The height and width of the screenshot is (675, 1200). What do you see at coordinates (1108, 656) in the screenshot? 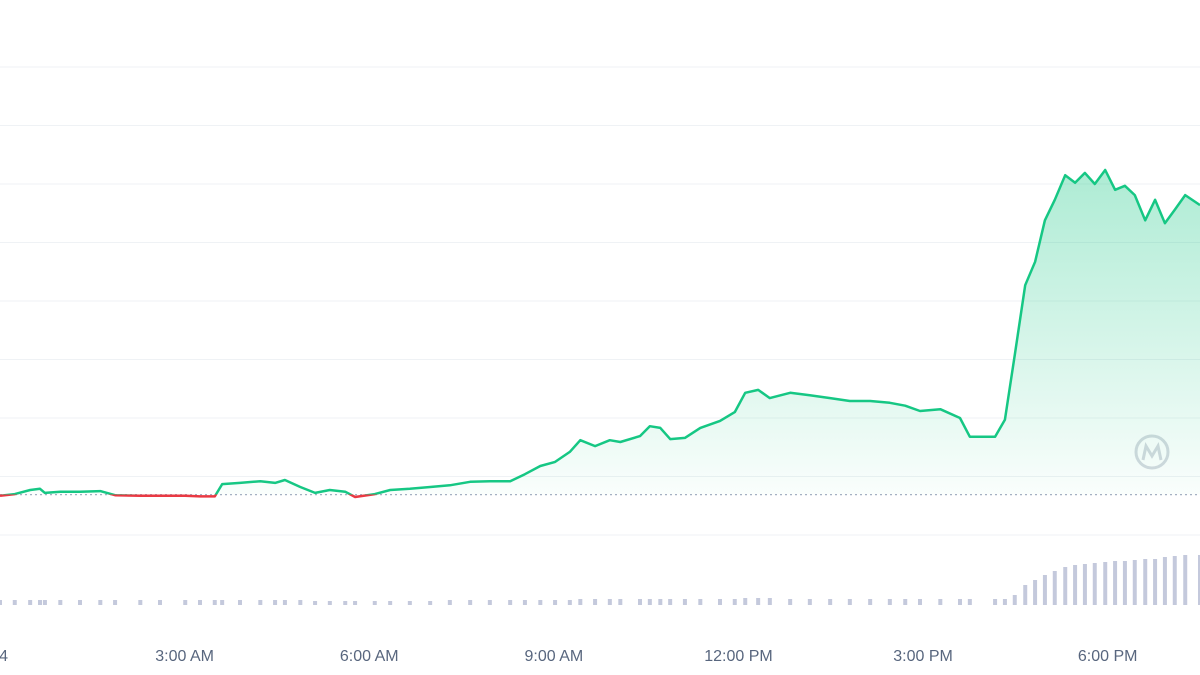
I see `x-tick-label: 6:00 PM` at bounding box center [1108, 656].